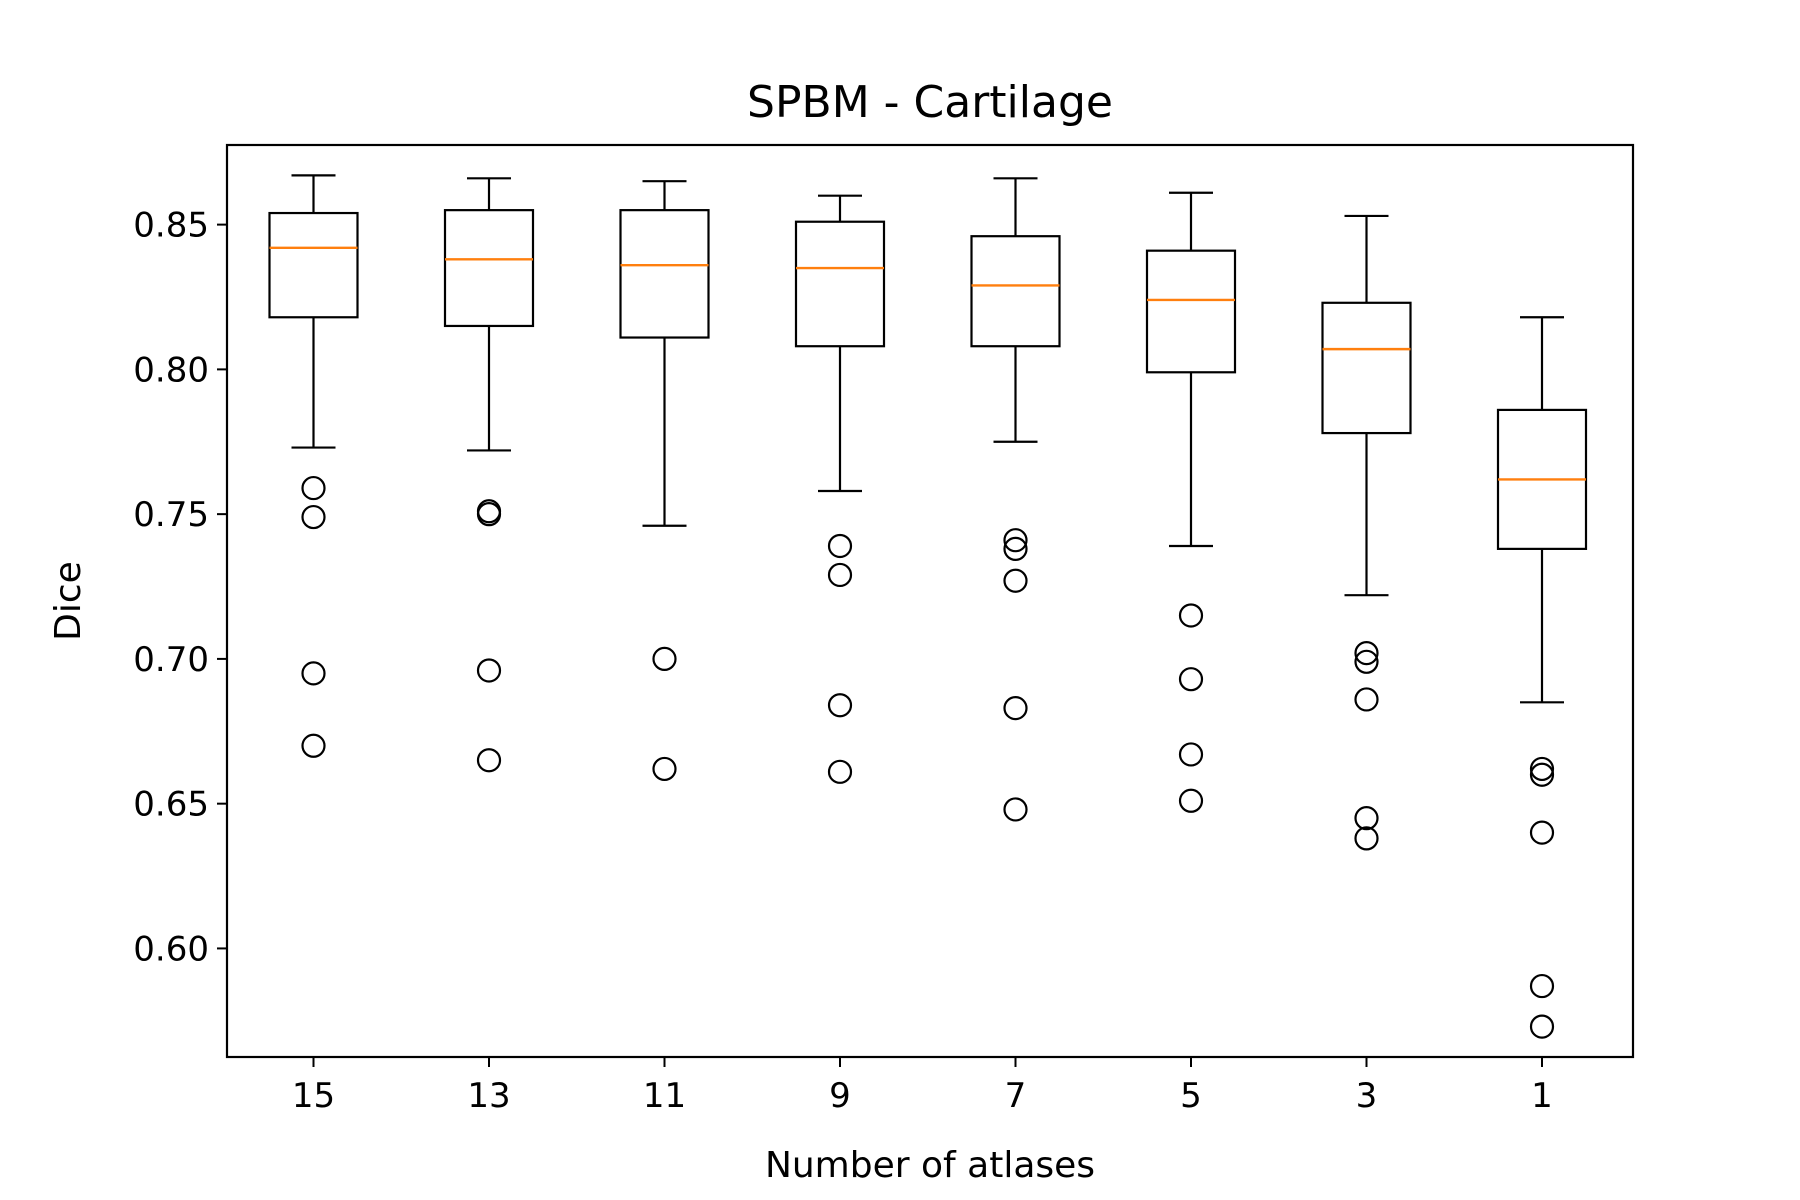  What do you see at coordinates (922, 1086) in the screenshot?
I see `x-axis: 15 13 11 9 7 5 3 1` at bounding box center [922, 1086].